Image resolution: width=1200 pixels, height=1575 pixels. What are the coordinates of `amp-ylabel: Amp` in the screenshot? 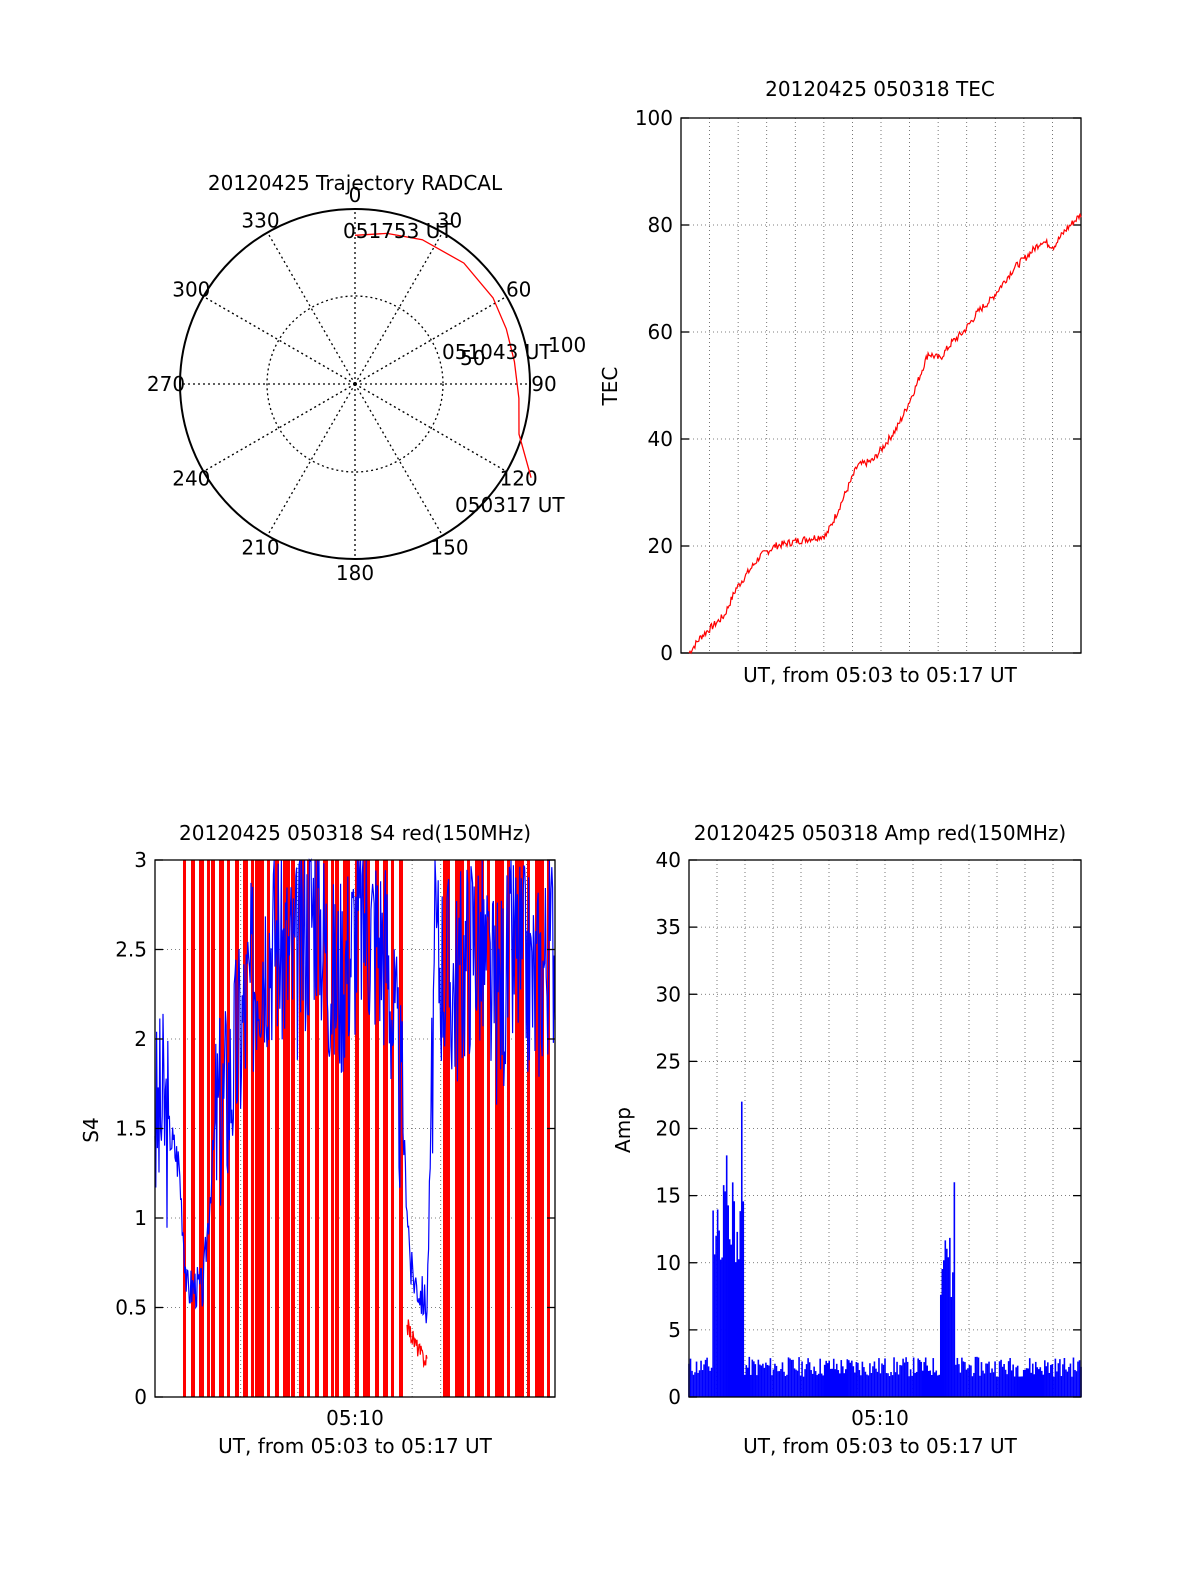 It's located at (623, 1130).